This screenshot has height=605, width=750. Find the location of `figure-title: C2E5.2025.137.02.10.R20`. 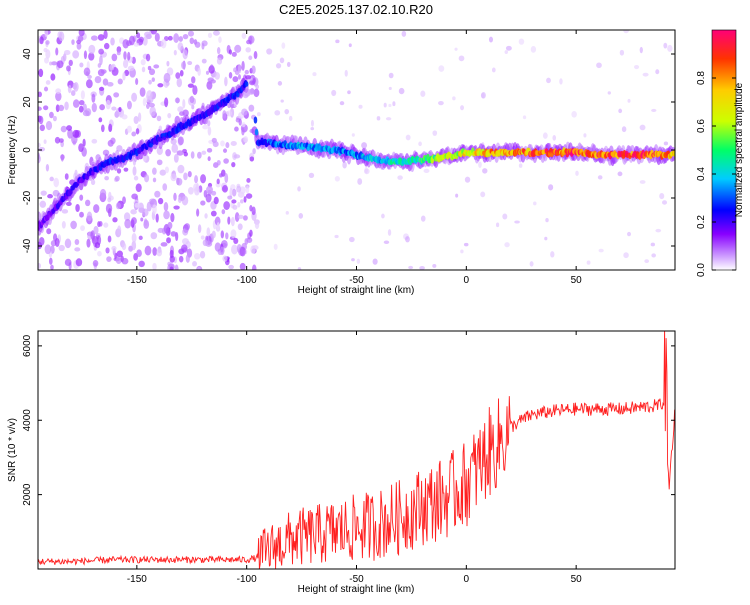

figure-title: C2E5.2025.137.02.10.R20 is located at coordinates (356, 9).